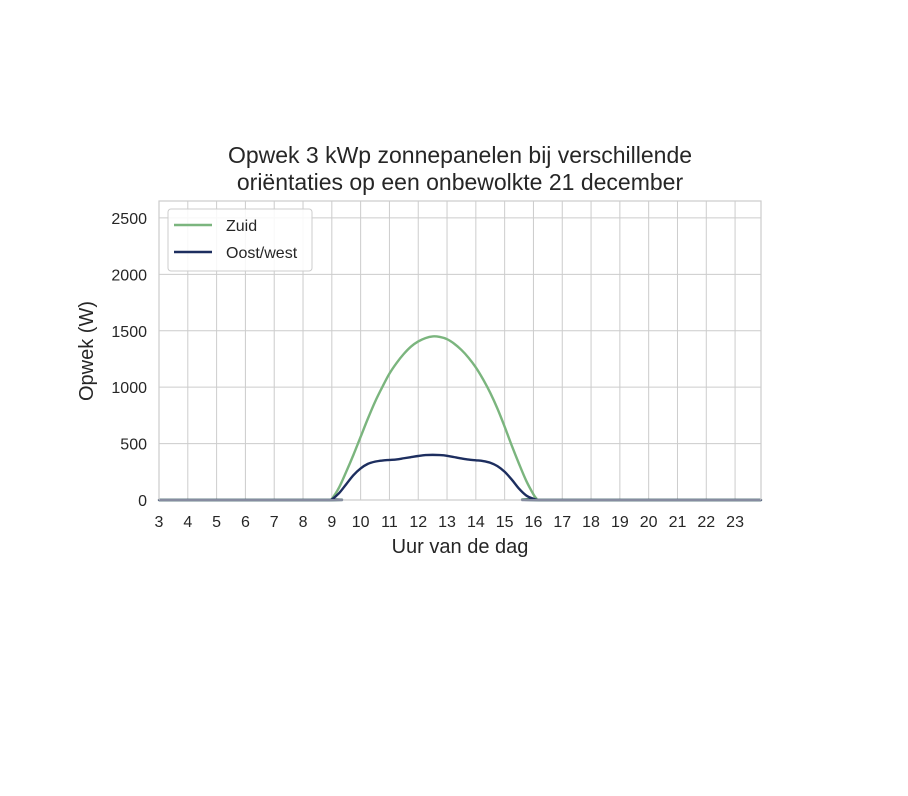  Describe the element at coordinates (649, 522) in the screenshot. I see `x-tick-label: 20` at that location.